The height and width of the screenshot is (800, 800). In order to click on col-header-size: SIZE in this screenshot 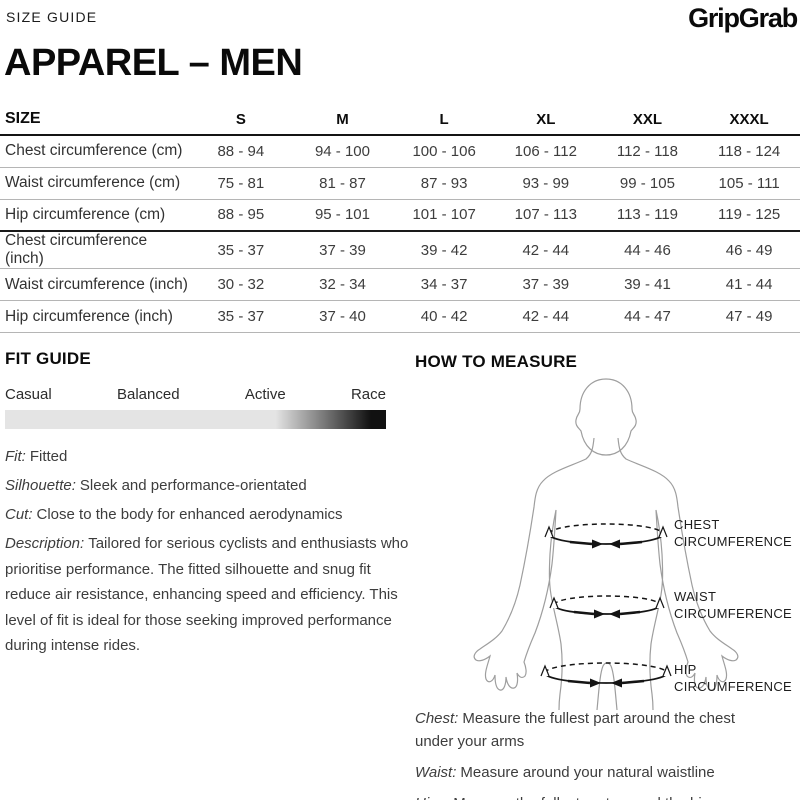, I will do `click(95, 120)`.